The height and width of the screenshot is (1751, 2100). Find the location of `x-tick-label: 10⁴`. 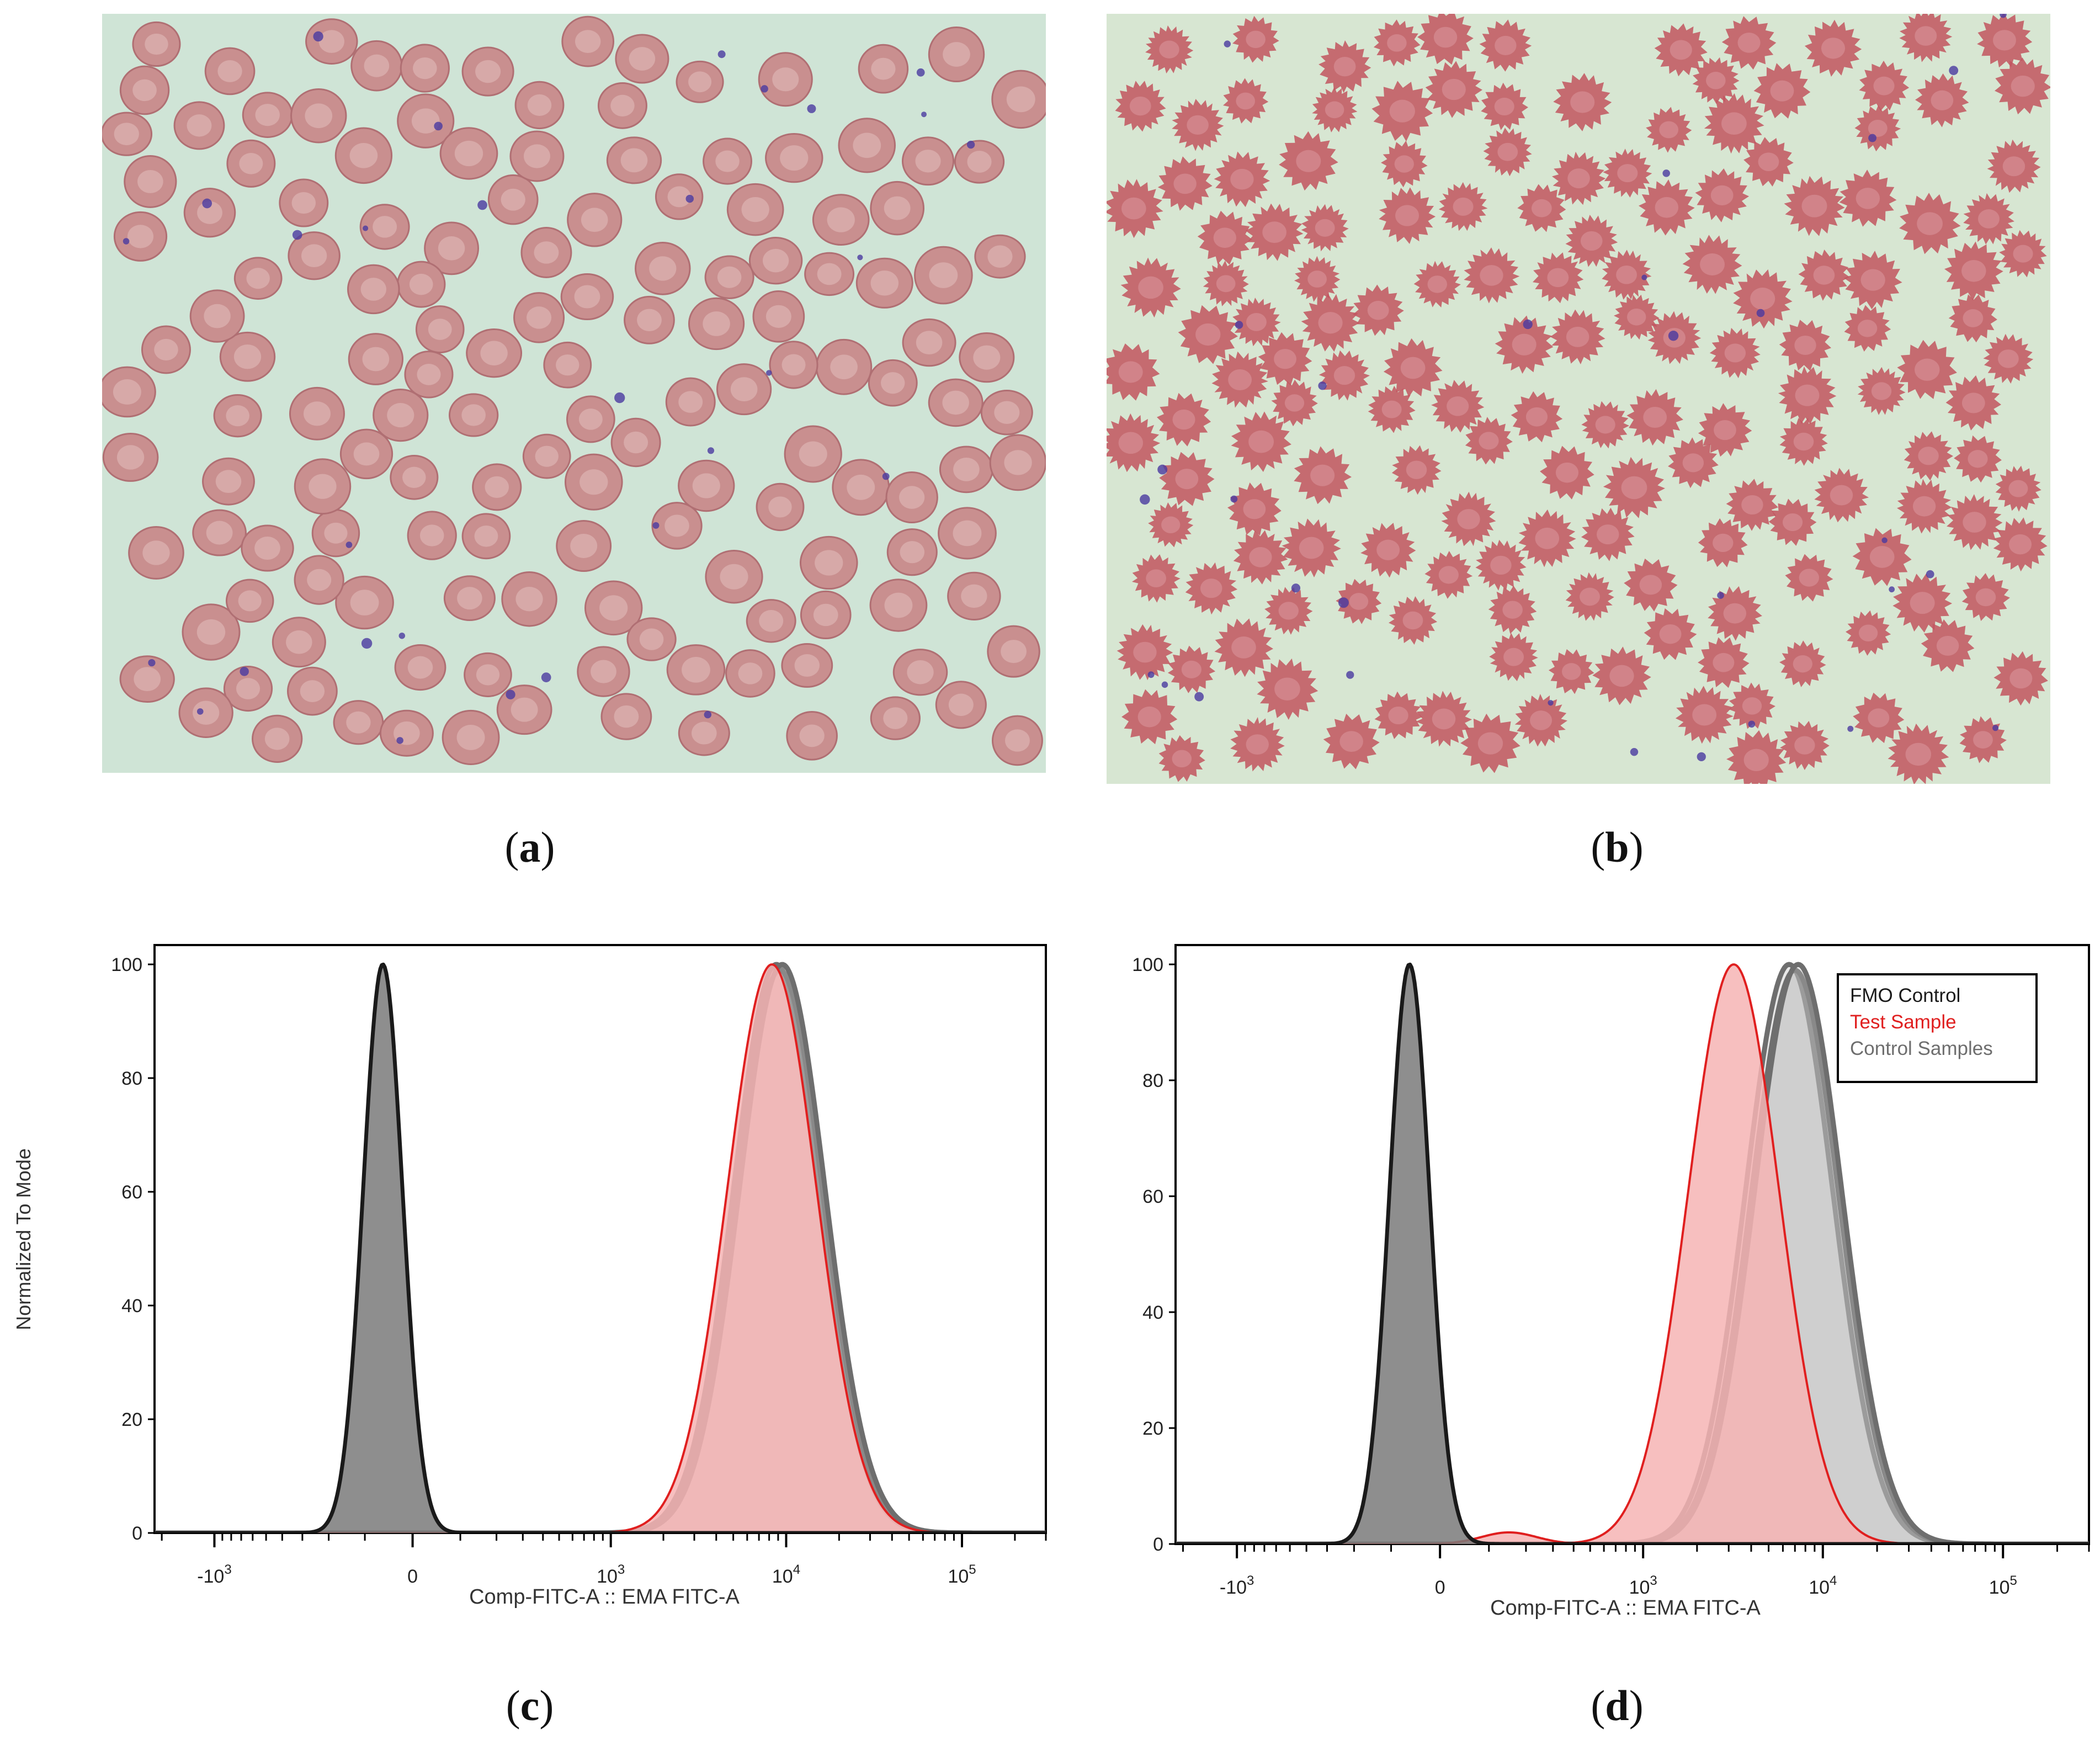

x-tick-label: 10⁴ is located at coordinates (786, 1574).